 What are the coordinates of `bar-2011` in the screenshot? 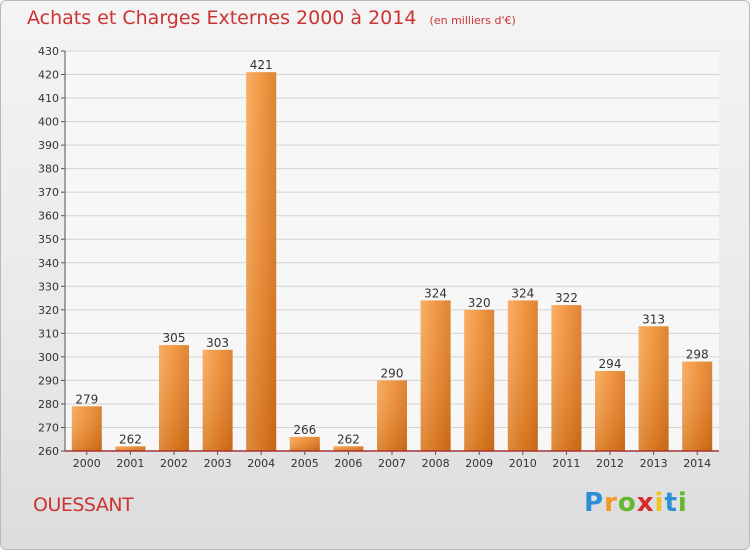 It's located at (566, 378).